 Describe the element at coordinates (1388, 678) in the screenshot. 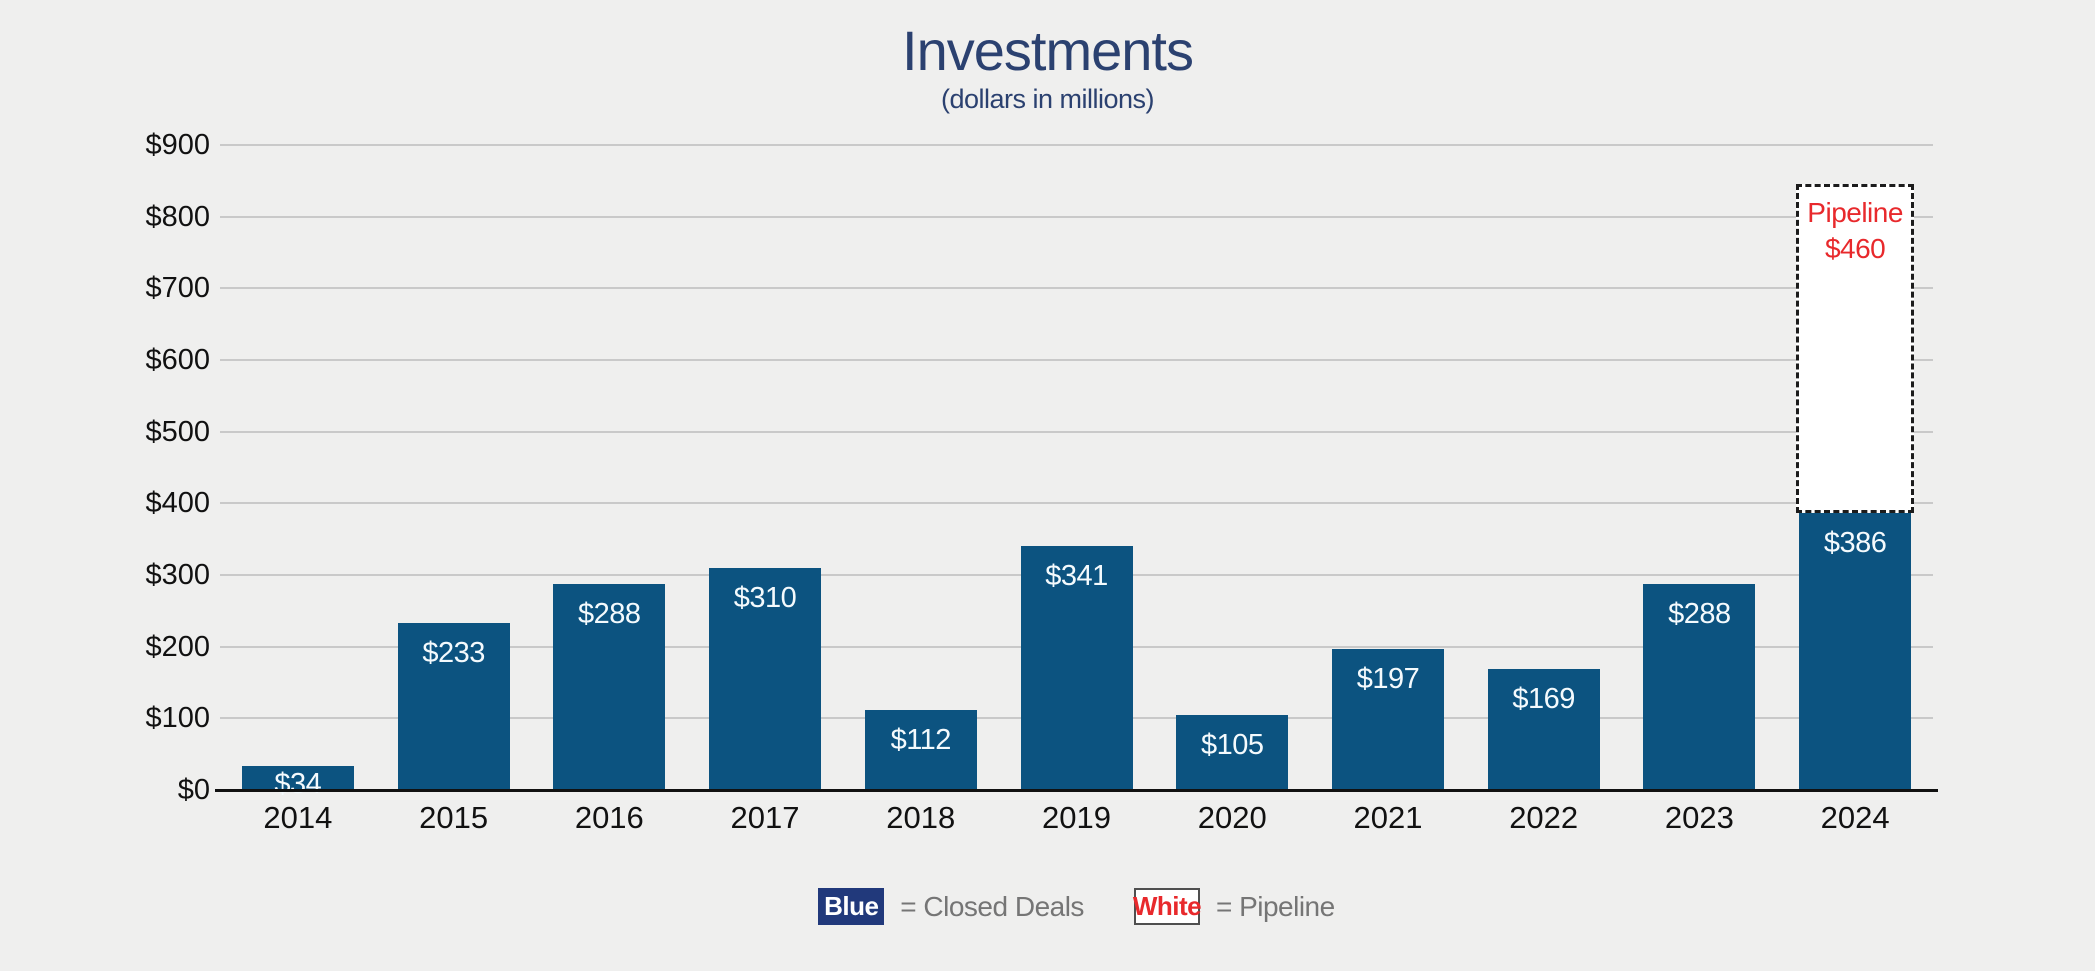

I see `bar-value-label: $197` at that location.